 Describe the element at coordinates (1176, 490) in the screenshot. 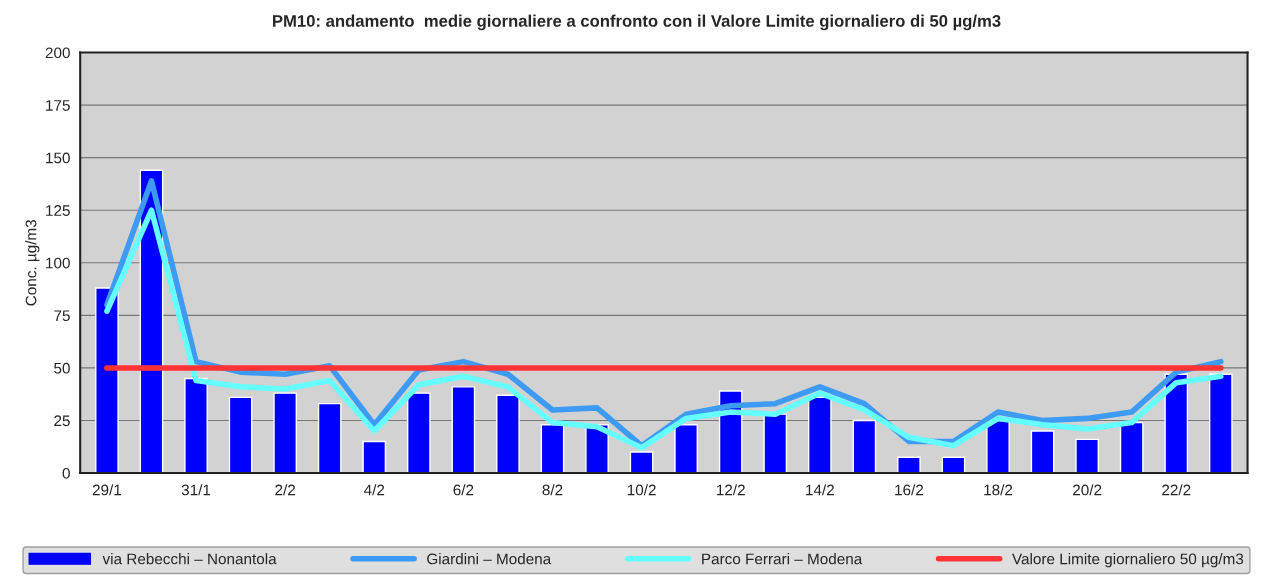

I see `x-tick-label: 22/2` at that location.